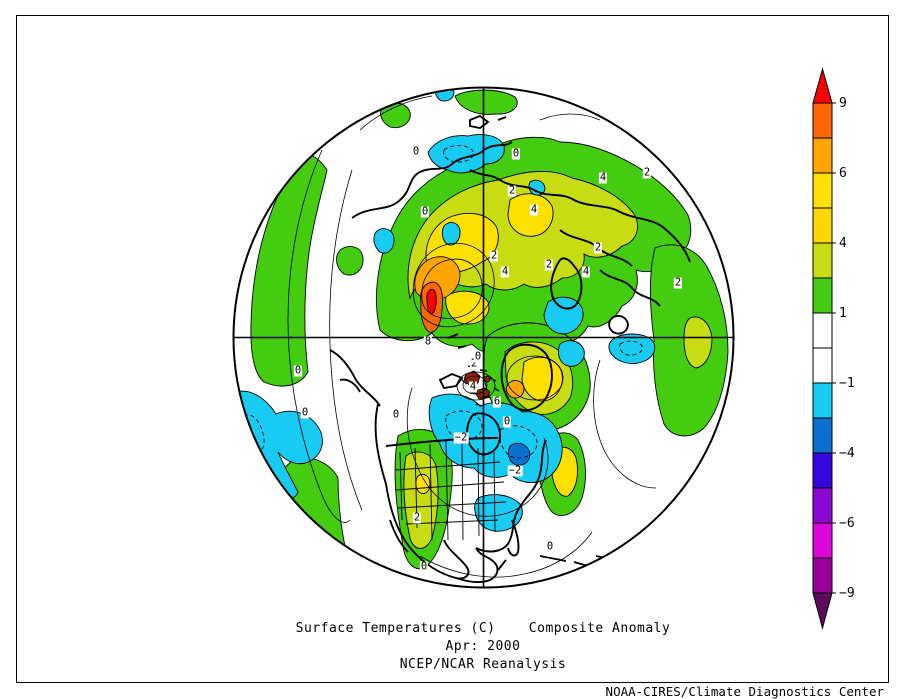  What do you see at coordinates (843, 313) in the screenshot?
I see `colorbar-tick-label: 1` at bounding box center [843, 313].